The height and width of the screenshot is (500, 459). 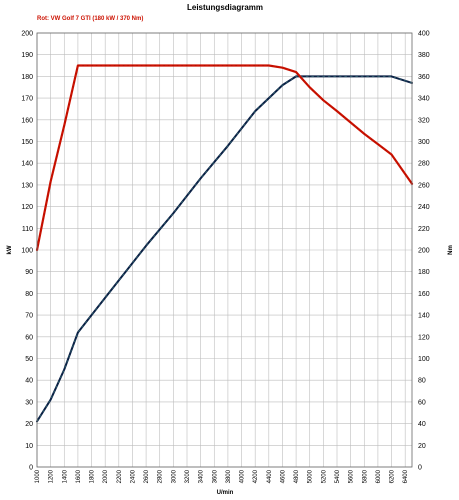 I want to click on right-tick-label: 40, so click(x=422, y=424).